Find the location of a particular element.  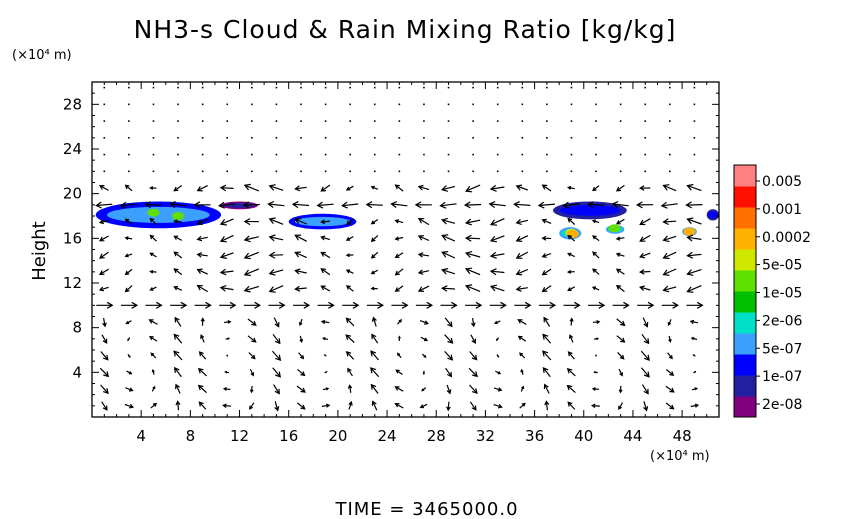

y-tick-label: 28 is located at coordinates (72, 104).